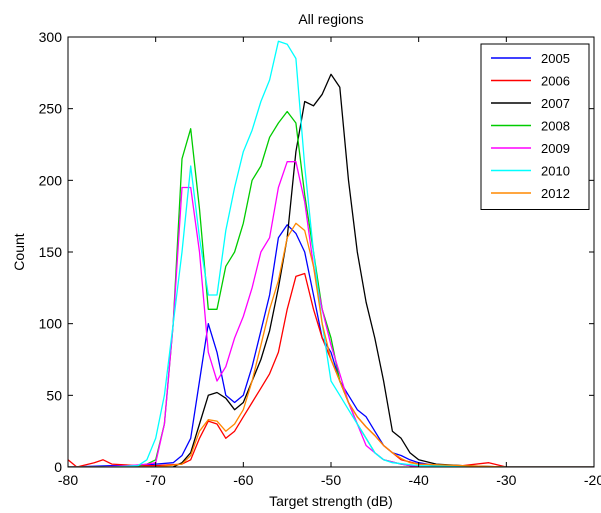  Describe the element at coordinates (555, 81) in the screenshot. I see `legend-label-2006: 2006` at that location.